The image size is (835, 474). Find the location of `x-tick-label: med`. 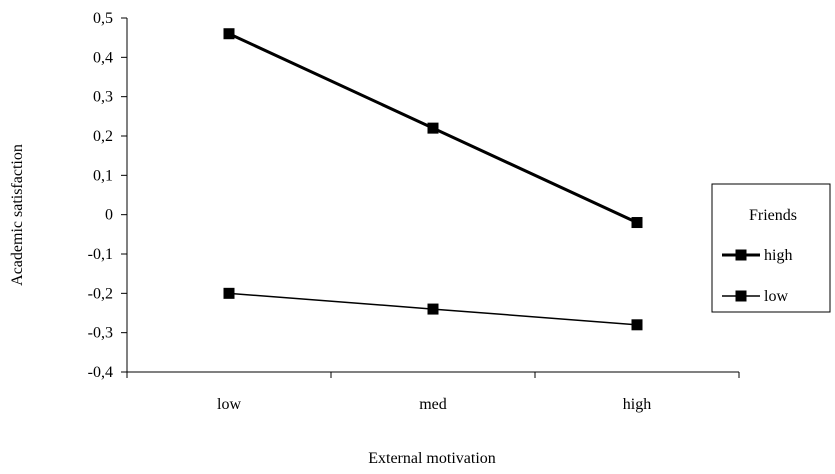

x-tick-label: med is located at coordinates (433, 404).